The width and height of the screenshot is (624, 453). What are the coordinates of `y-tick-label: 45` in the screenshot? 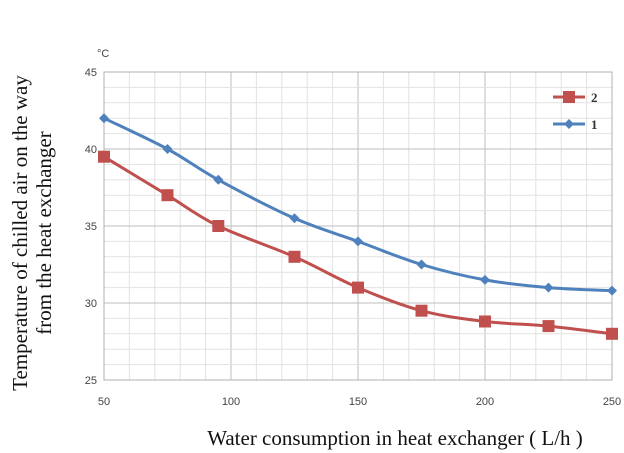 It's located at (91, 73).